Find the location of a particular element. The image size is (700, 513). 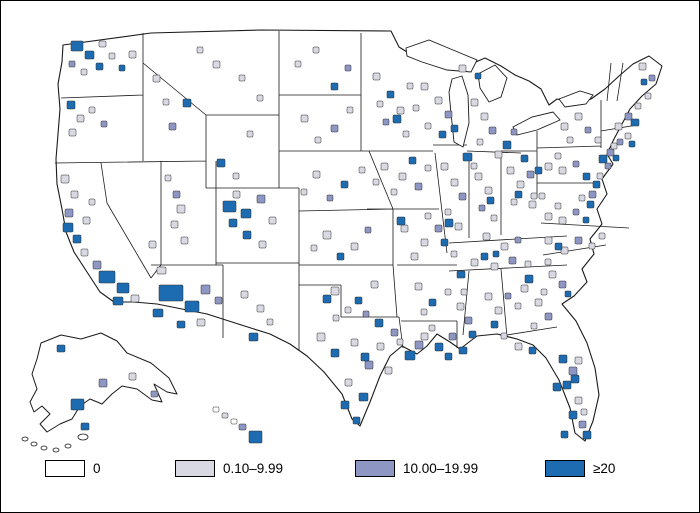

legend-item-high: ≥20 is located at coordinates (580, 468).